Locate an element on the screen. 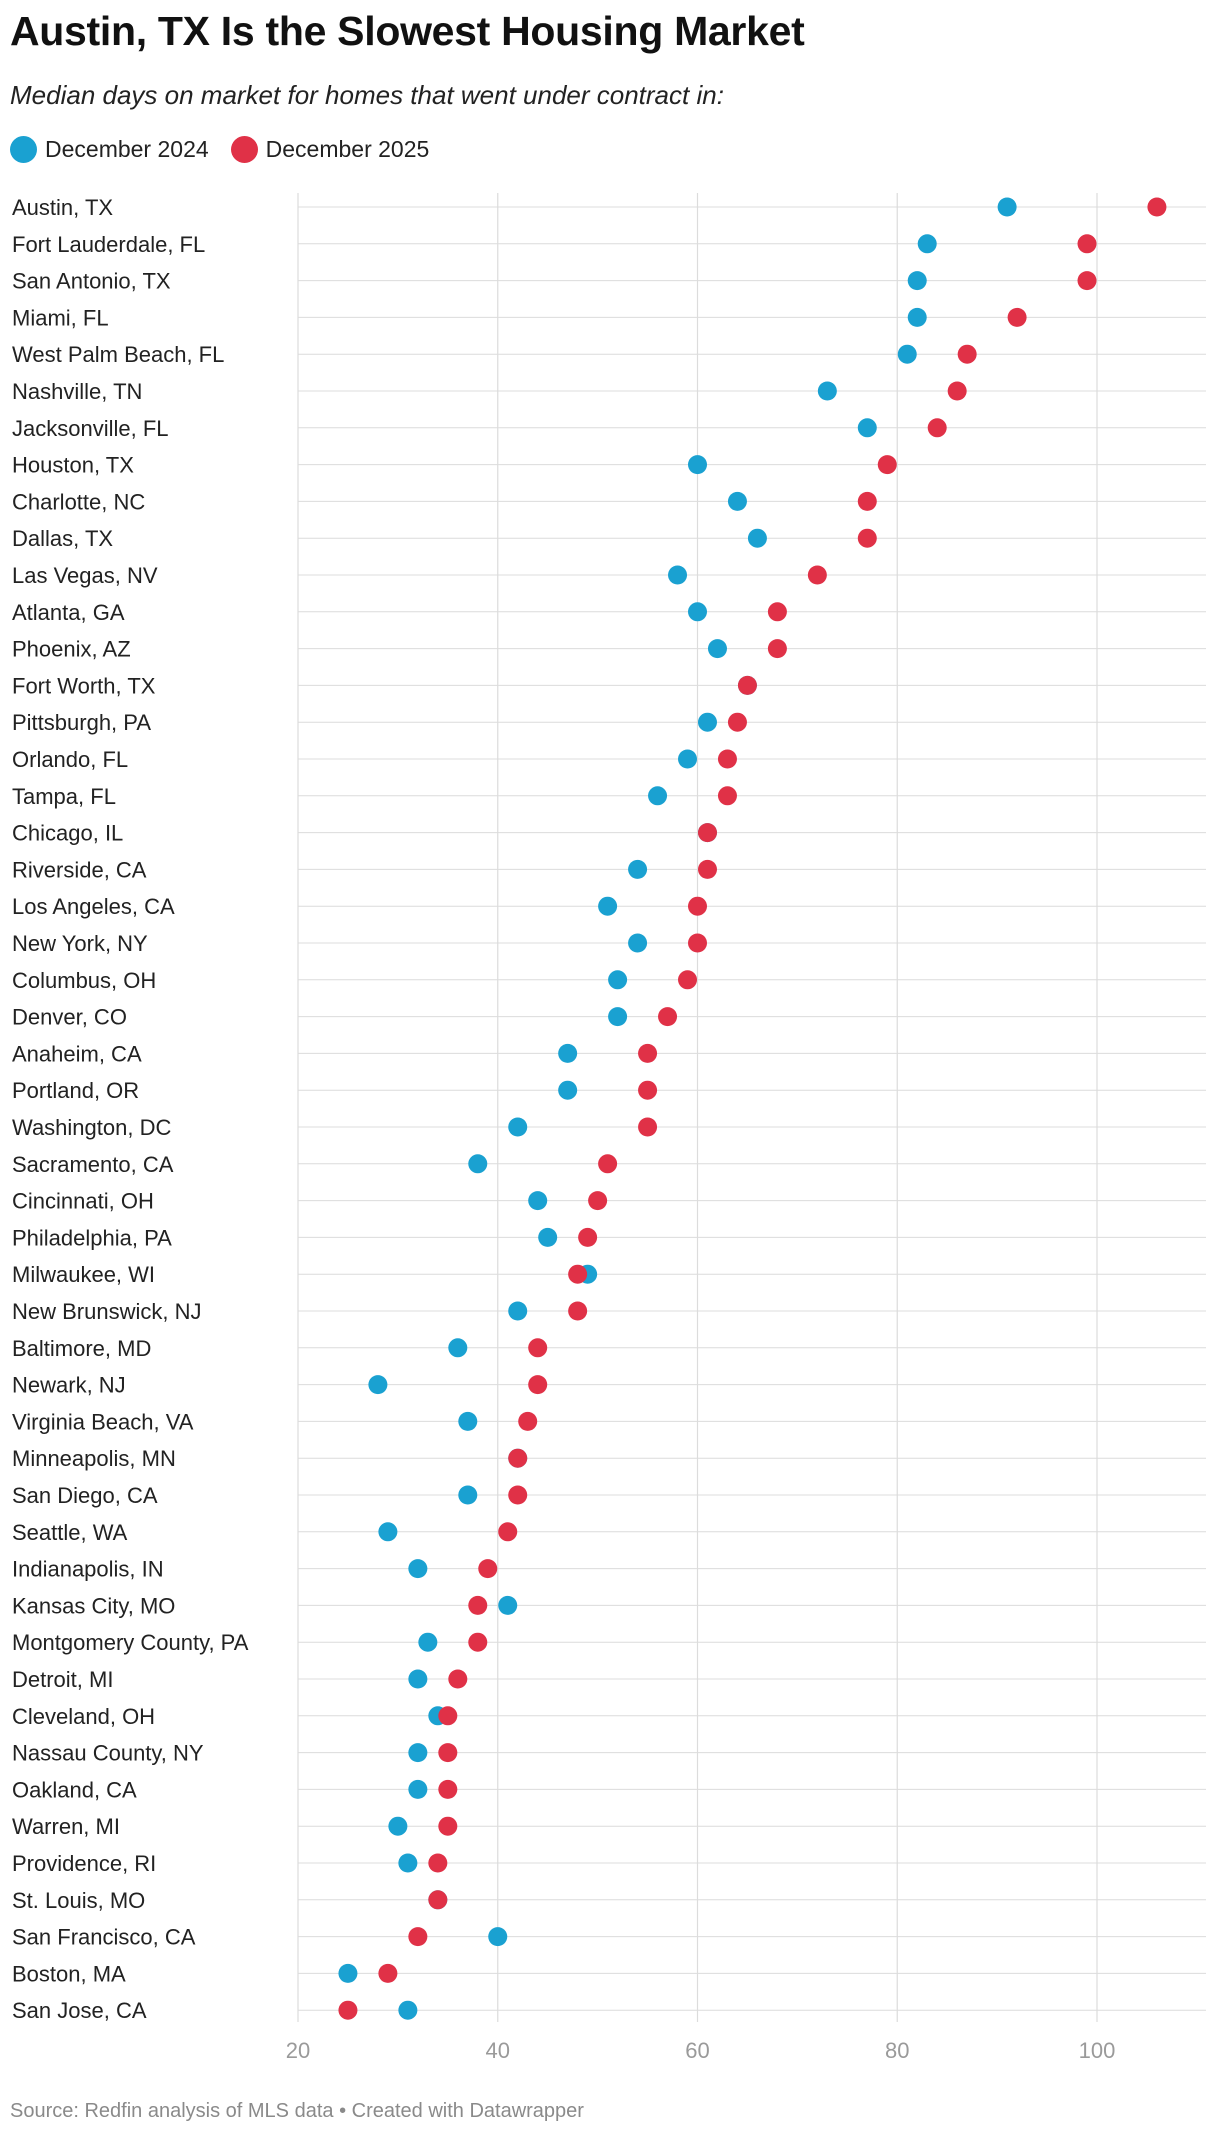  category-label: Riverside, CA is located at coordinates (79, 869).